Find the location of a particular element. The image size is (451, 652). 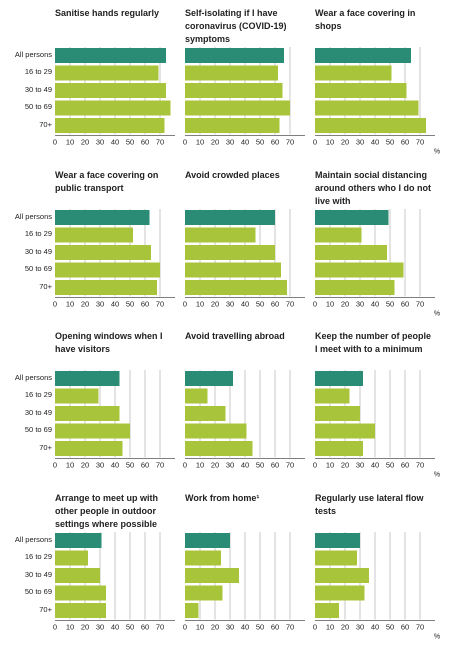

panel-title: Wear a face covering in shops is located at coordinates (365, 19).